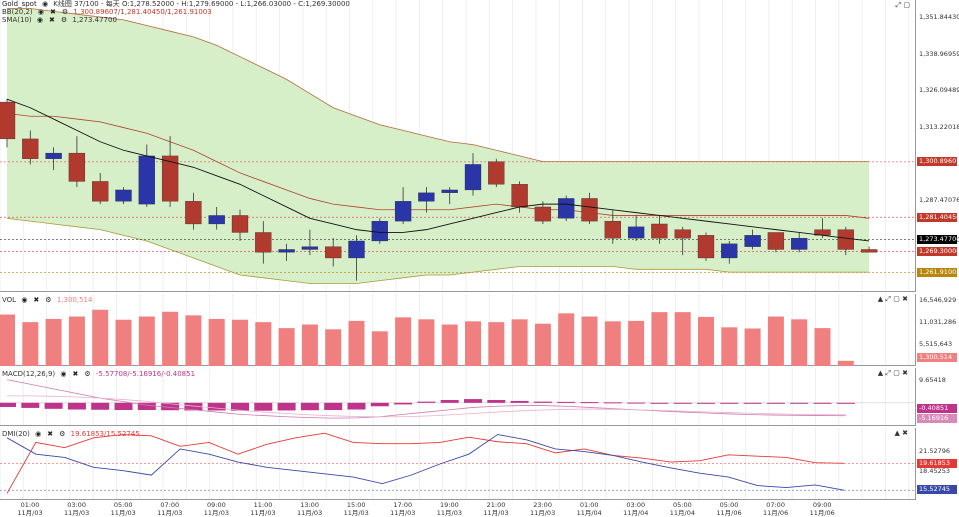  What do you see at coordinates (17, 12) in the screenshot?
I see `bb-label: BB(20,2)` at bounding box center [17, 12].